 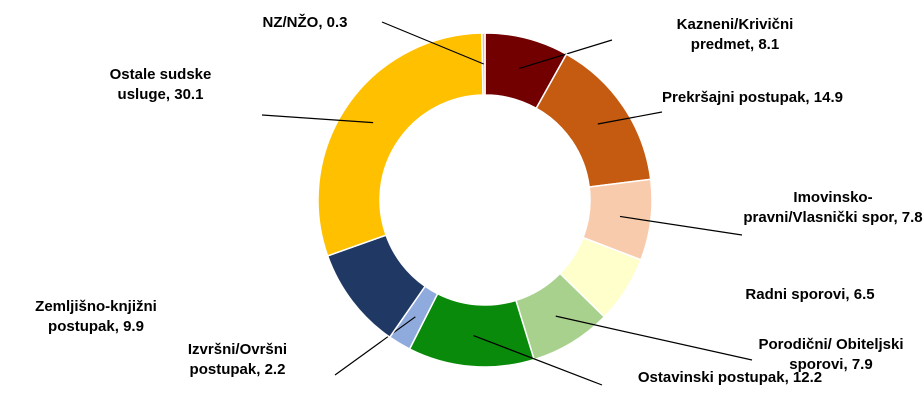 I want to click on label-value: 7.9, so click(x=862, y=364).